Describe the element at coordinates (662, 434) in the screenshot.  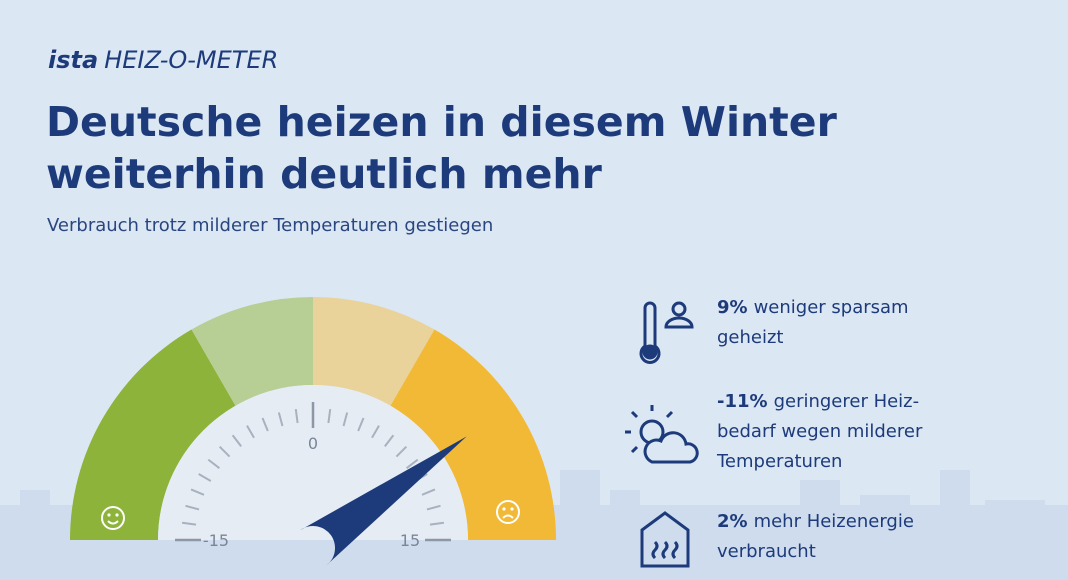
I see `weather-icon` at that location.